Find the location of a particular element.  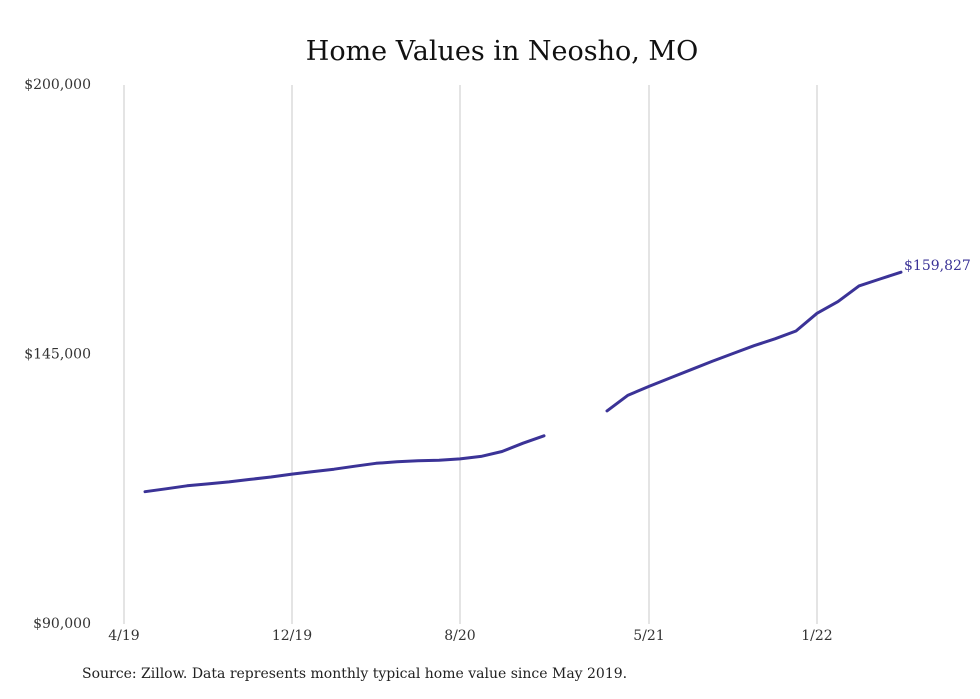

annotation-layer: $159,827 is located at coordinates (937, 266).